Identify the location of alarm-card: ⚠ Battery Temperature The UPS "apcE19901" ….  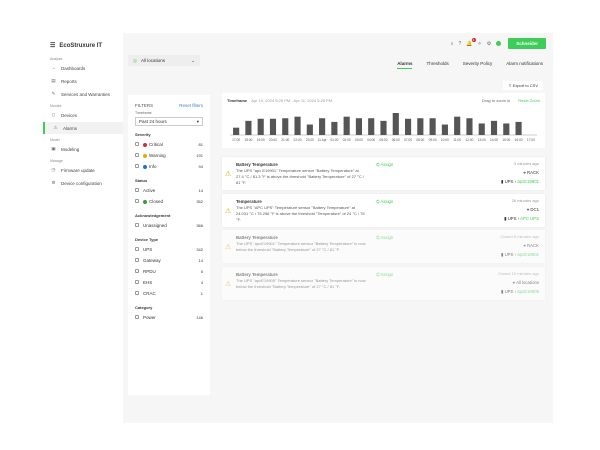
(383, 246).